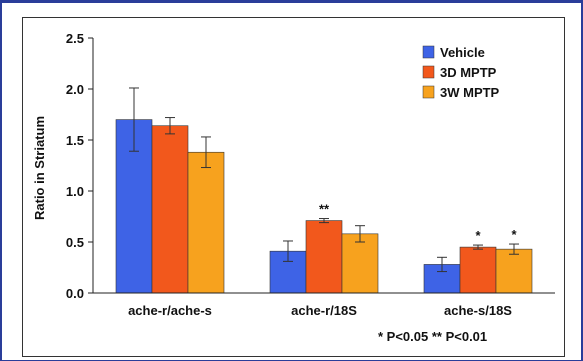 The height and width of the screenshot is (361, 583). Describe the element at coordinates (75, 242) in the screenshot. I see `y-tick-label: 0.5` at that location.